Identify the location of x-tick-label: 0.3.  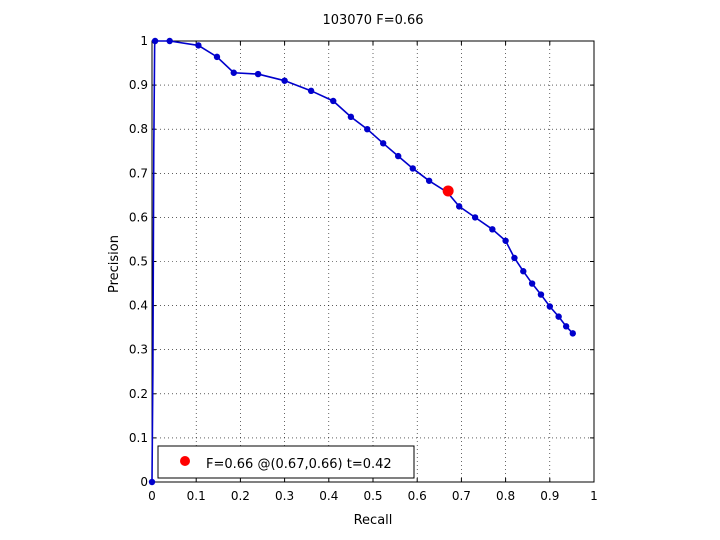
(284, 496).